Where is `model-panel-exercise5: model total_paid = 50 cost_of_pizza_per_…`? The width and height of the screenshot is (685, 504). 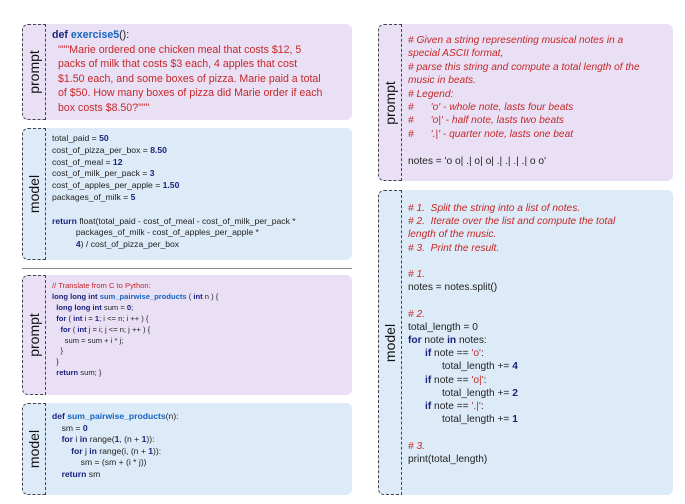
model-panel-exercise5: model total_paid = 50 cost_of_pizza_per_… is located at coordinates (187, 194).